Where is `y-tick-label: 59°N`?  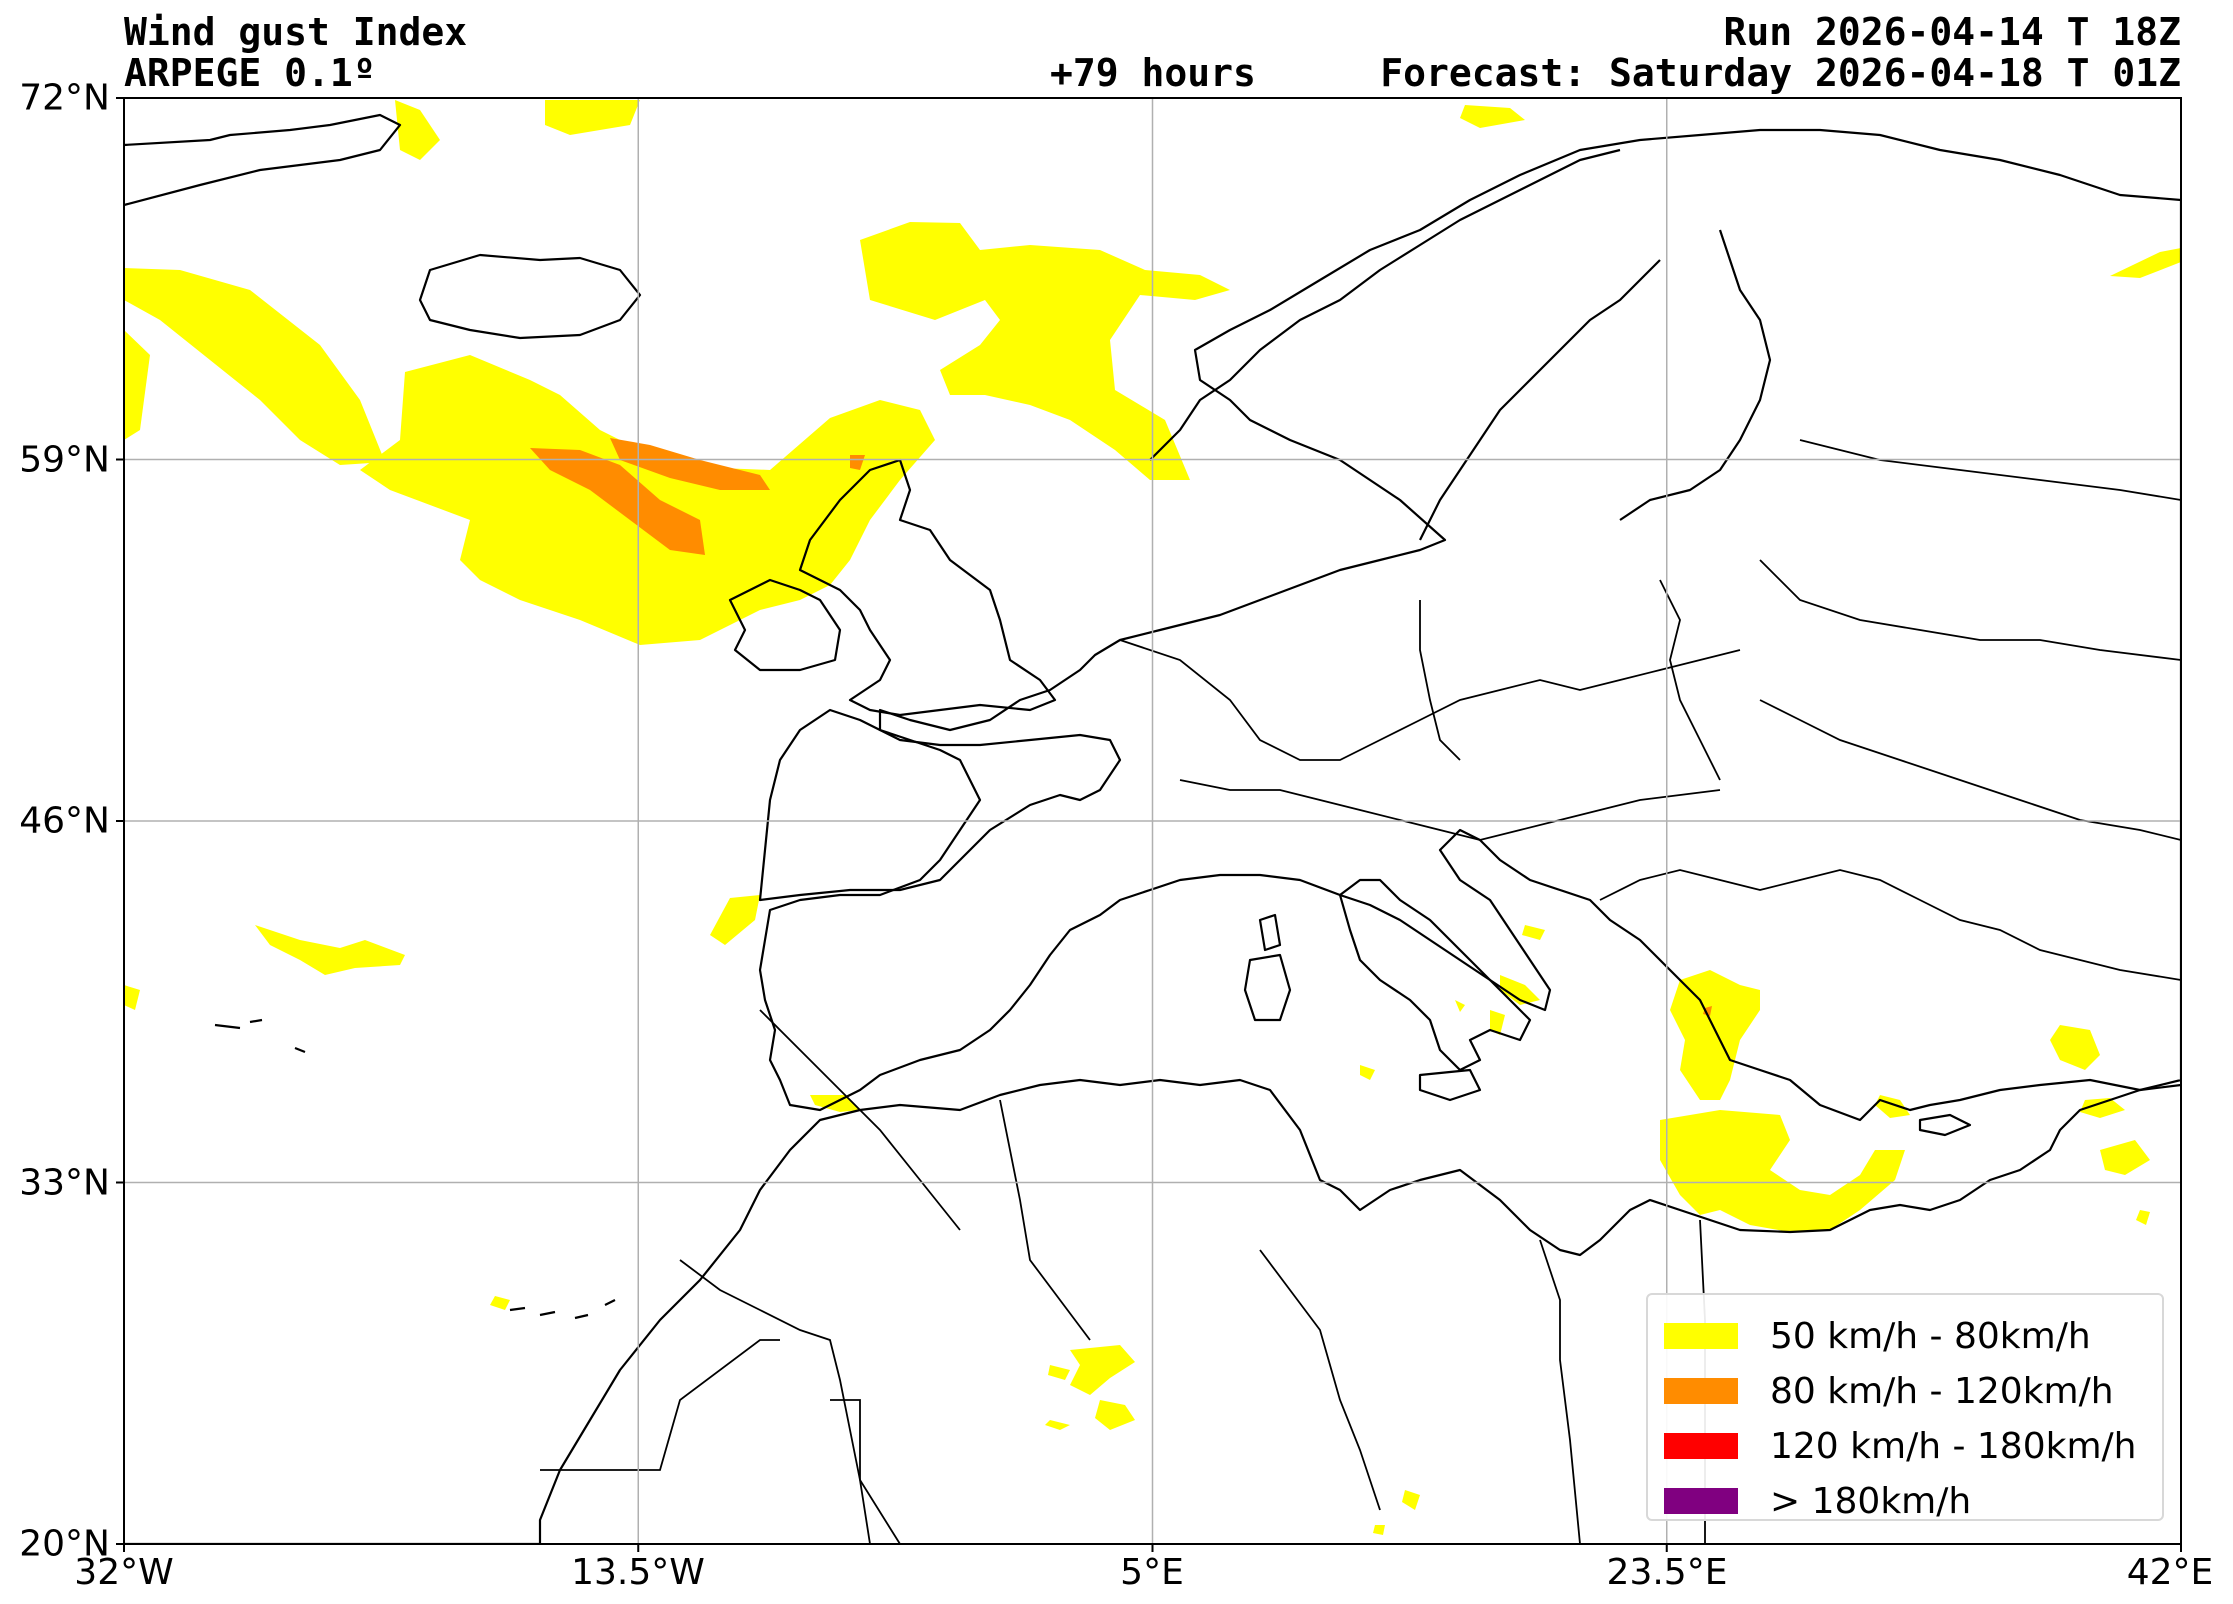 y-tick-label: 59°N is located at coordinates (64, 459).